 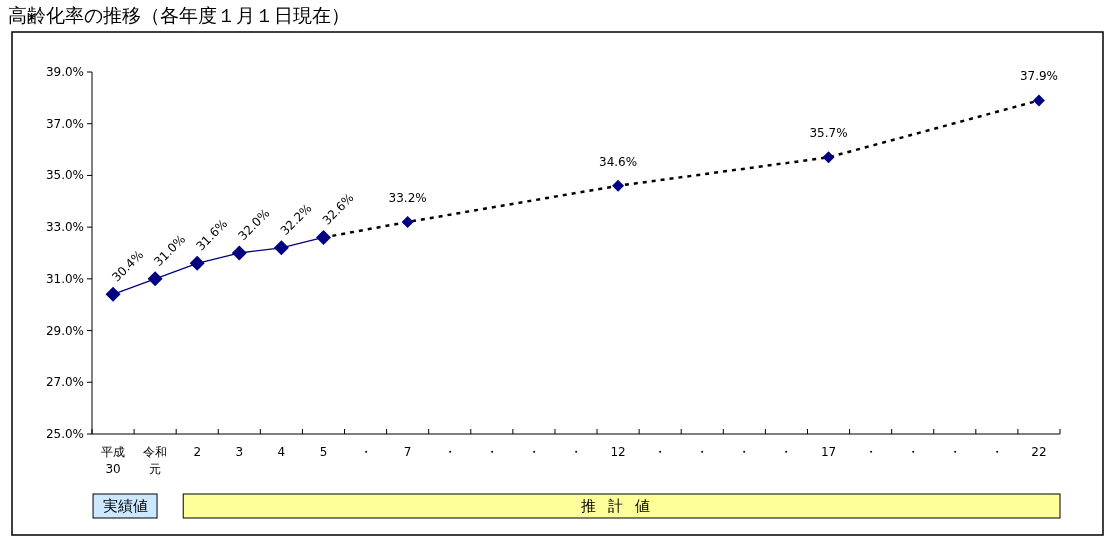 What do you see at coordinates (1039, 452) in the screenshot?
I see `x-tick-label: 22` at bounding box center [1039, 452].